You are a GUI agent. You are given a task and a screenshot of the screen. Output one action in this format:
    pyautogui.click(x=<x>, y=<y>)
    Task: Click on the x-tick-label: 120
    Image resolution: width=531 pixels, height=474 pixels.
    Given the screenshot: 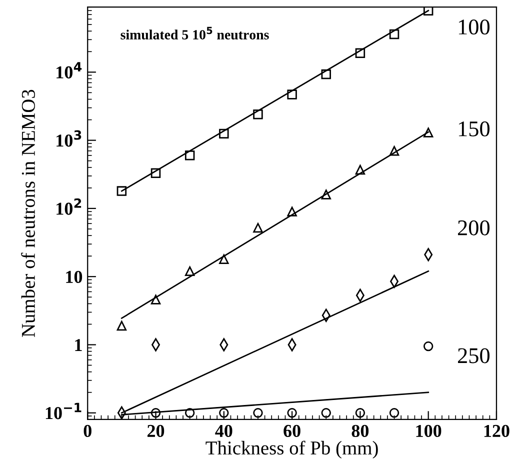 What is the action you would take?
    pyautogui.click(x=497, y=431)
    